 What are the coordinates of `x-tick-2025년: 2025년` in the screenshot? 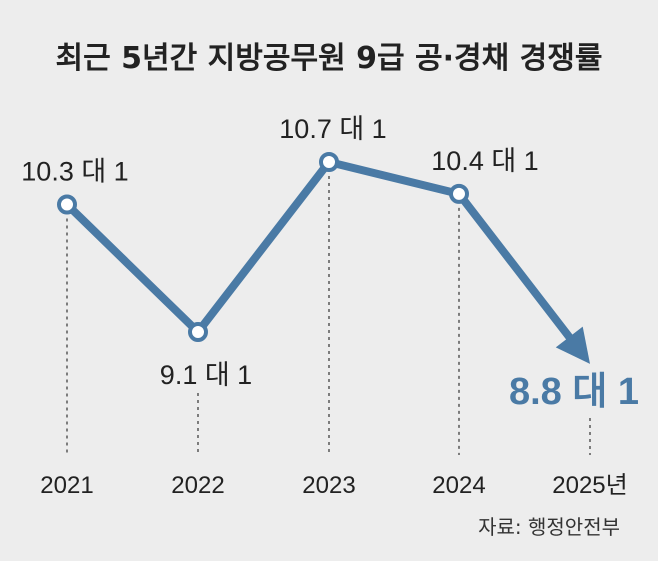 It's located at (589, 485).